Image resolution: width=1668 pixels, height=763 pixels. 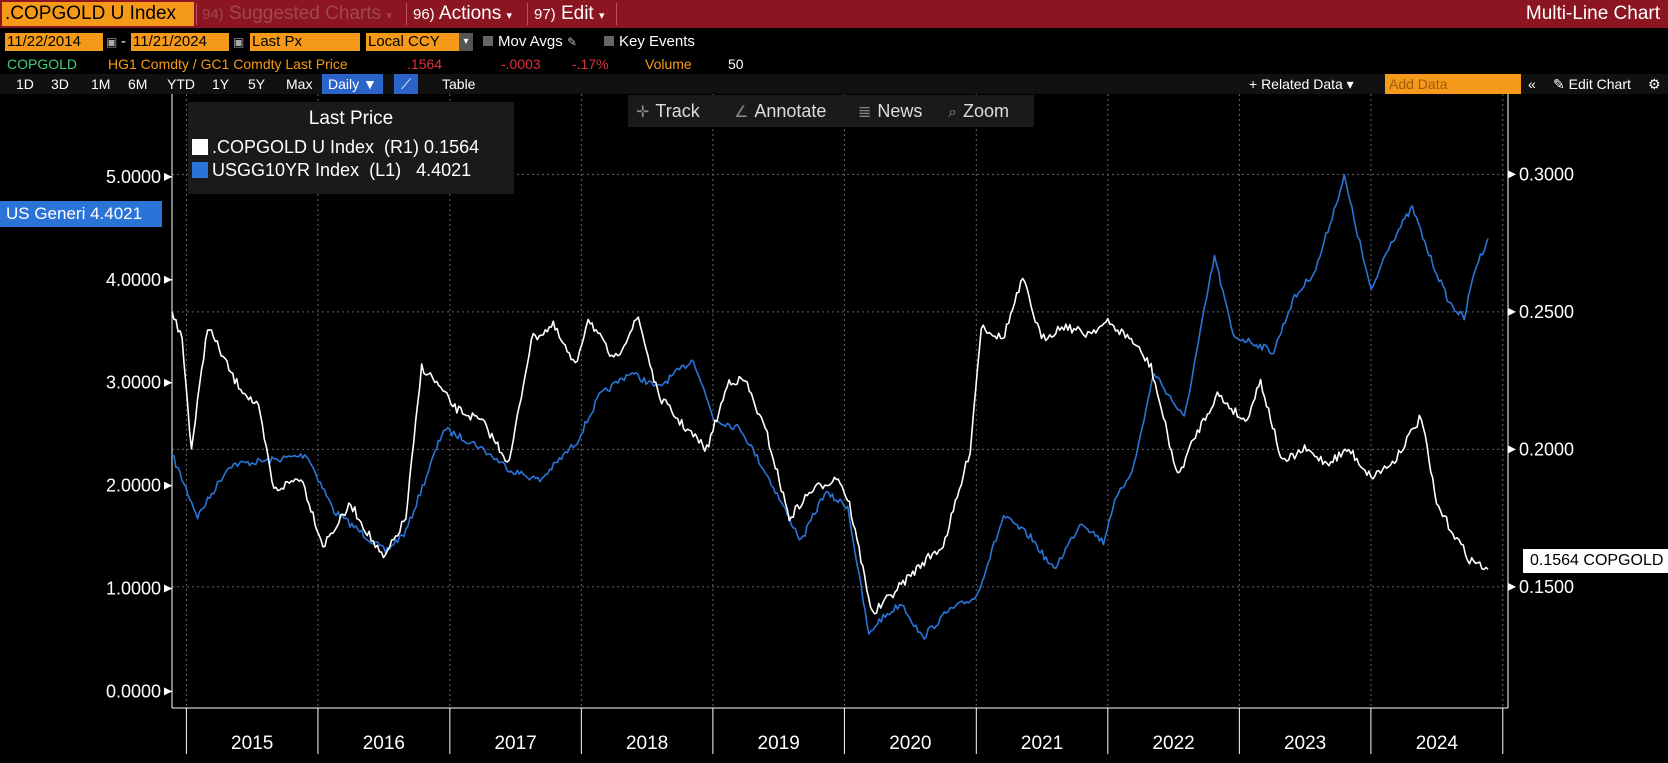 What do you see at coordinates (609, 41) in the screenshot?
I see `checkbox-icon` at bounding box center [609, 41].